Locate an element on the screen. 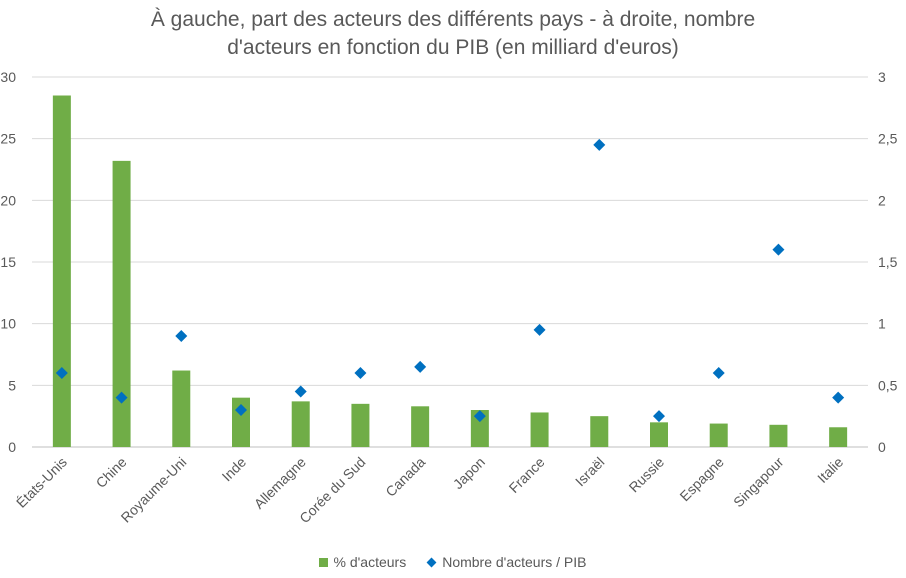 This screenshot has width=906, height=578. category-label: Canada is located at coordinates (405, 477).